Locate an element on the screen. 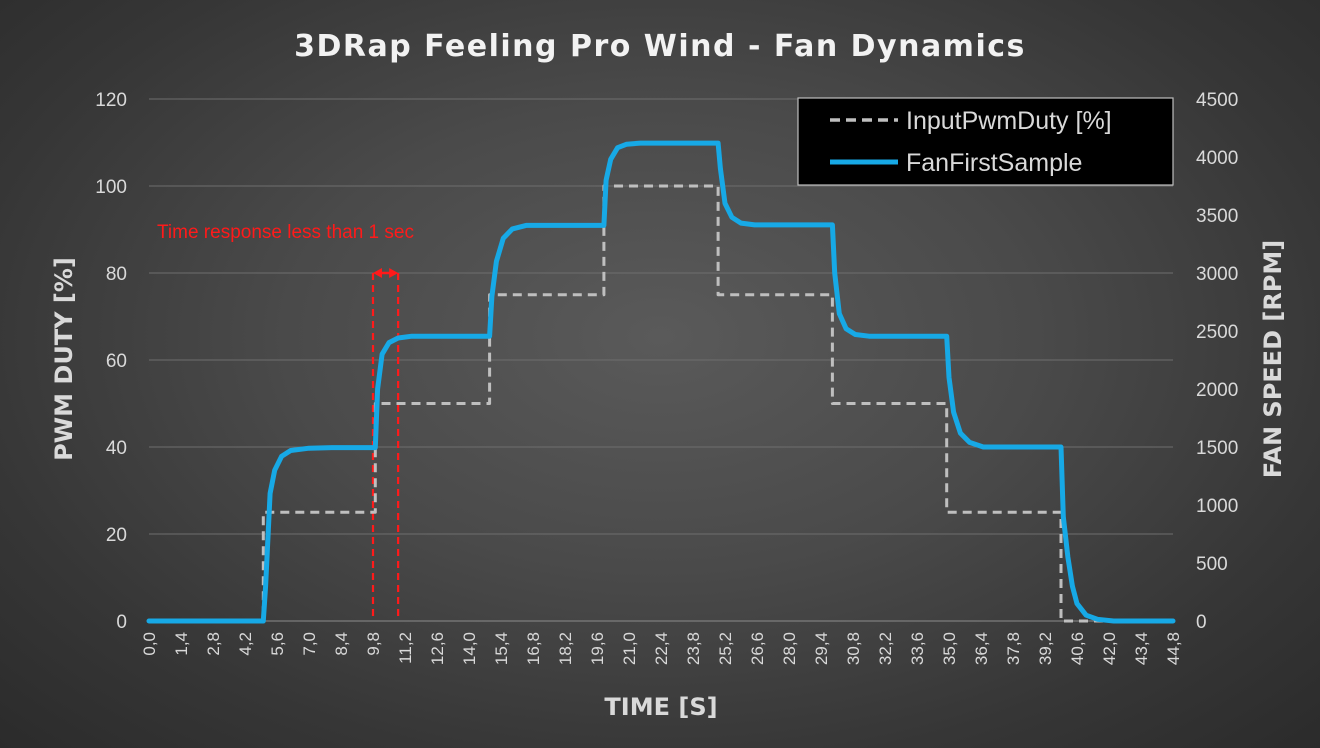  legend: InputPwmDuty [%] FanFirstSample is located at coordinates (985, 141).